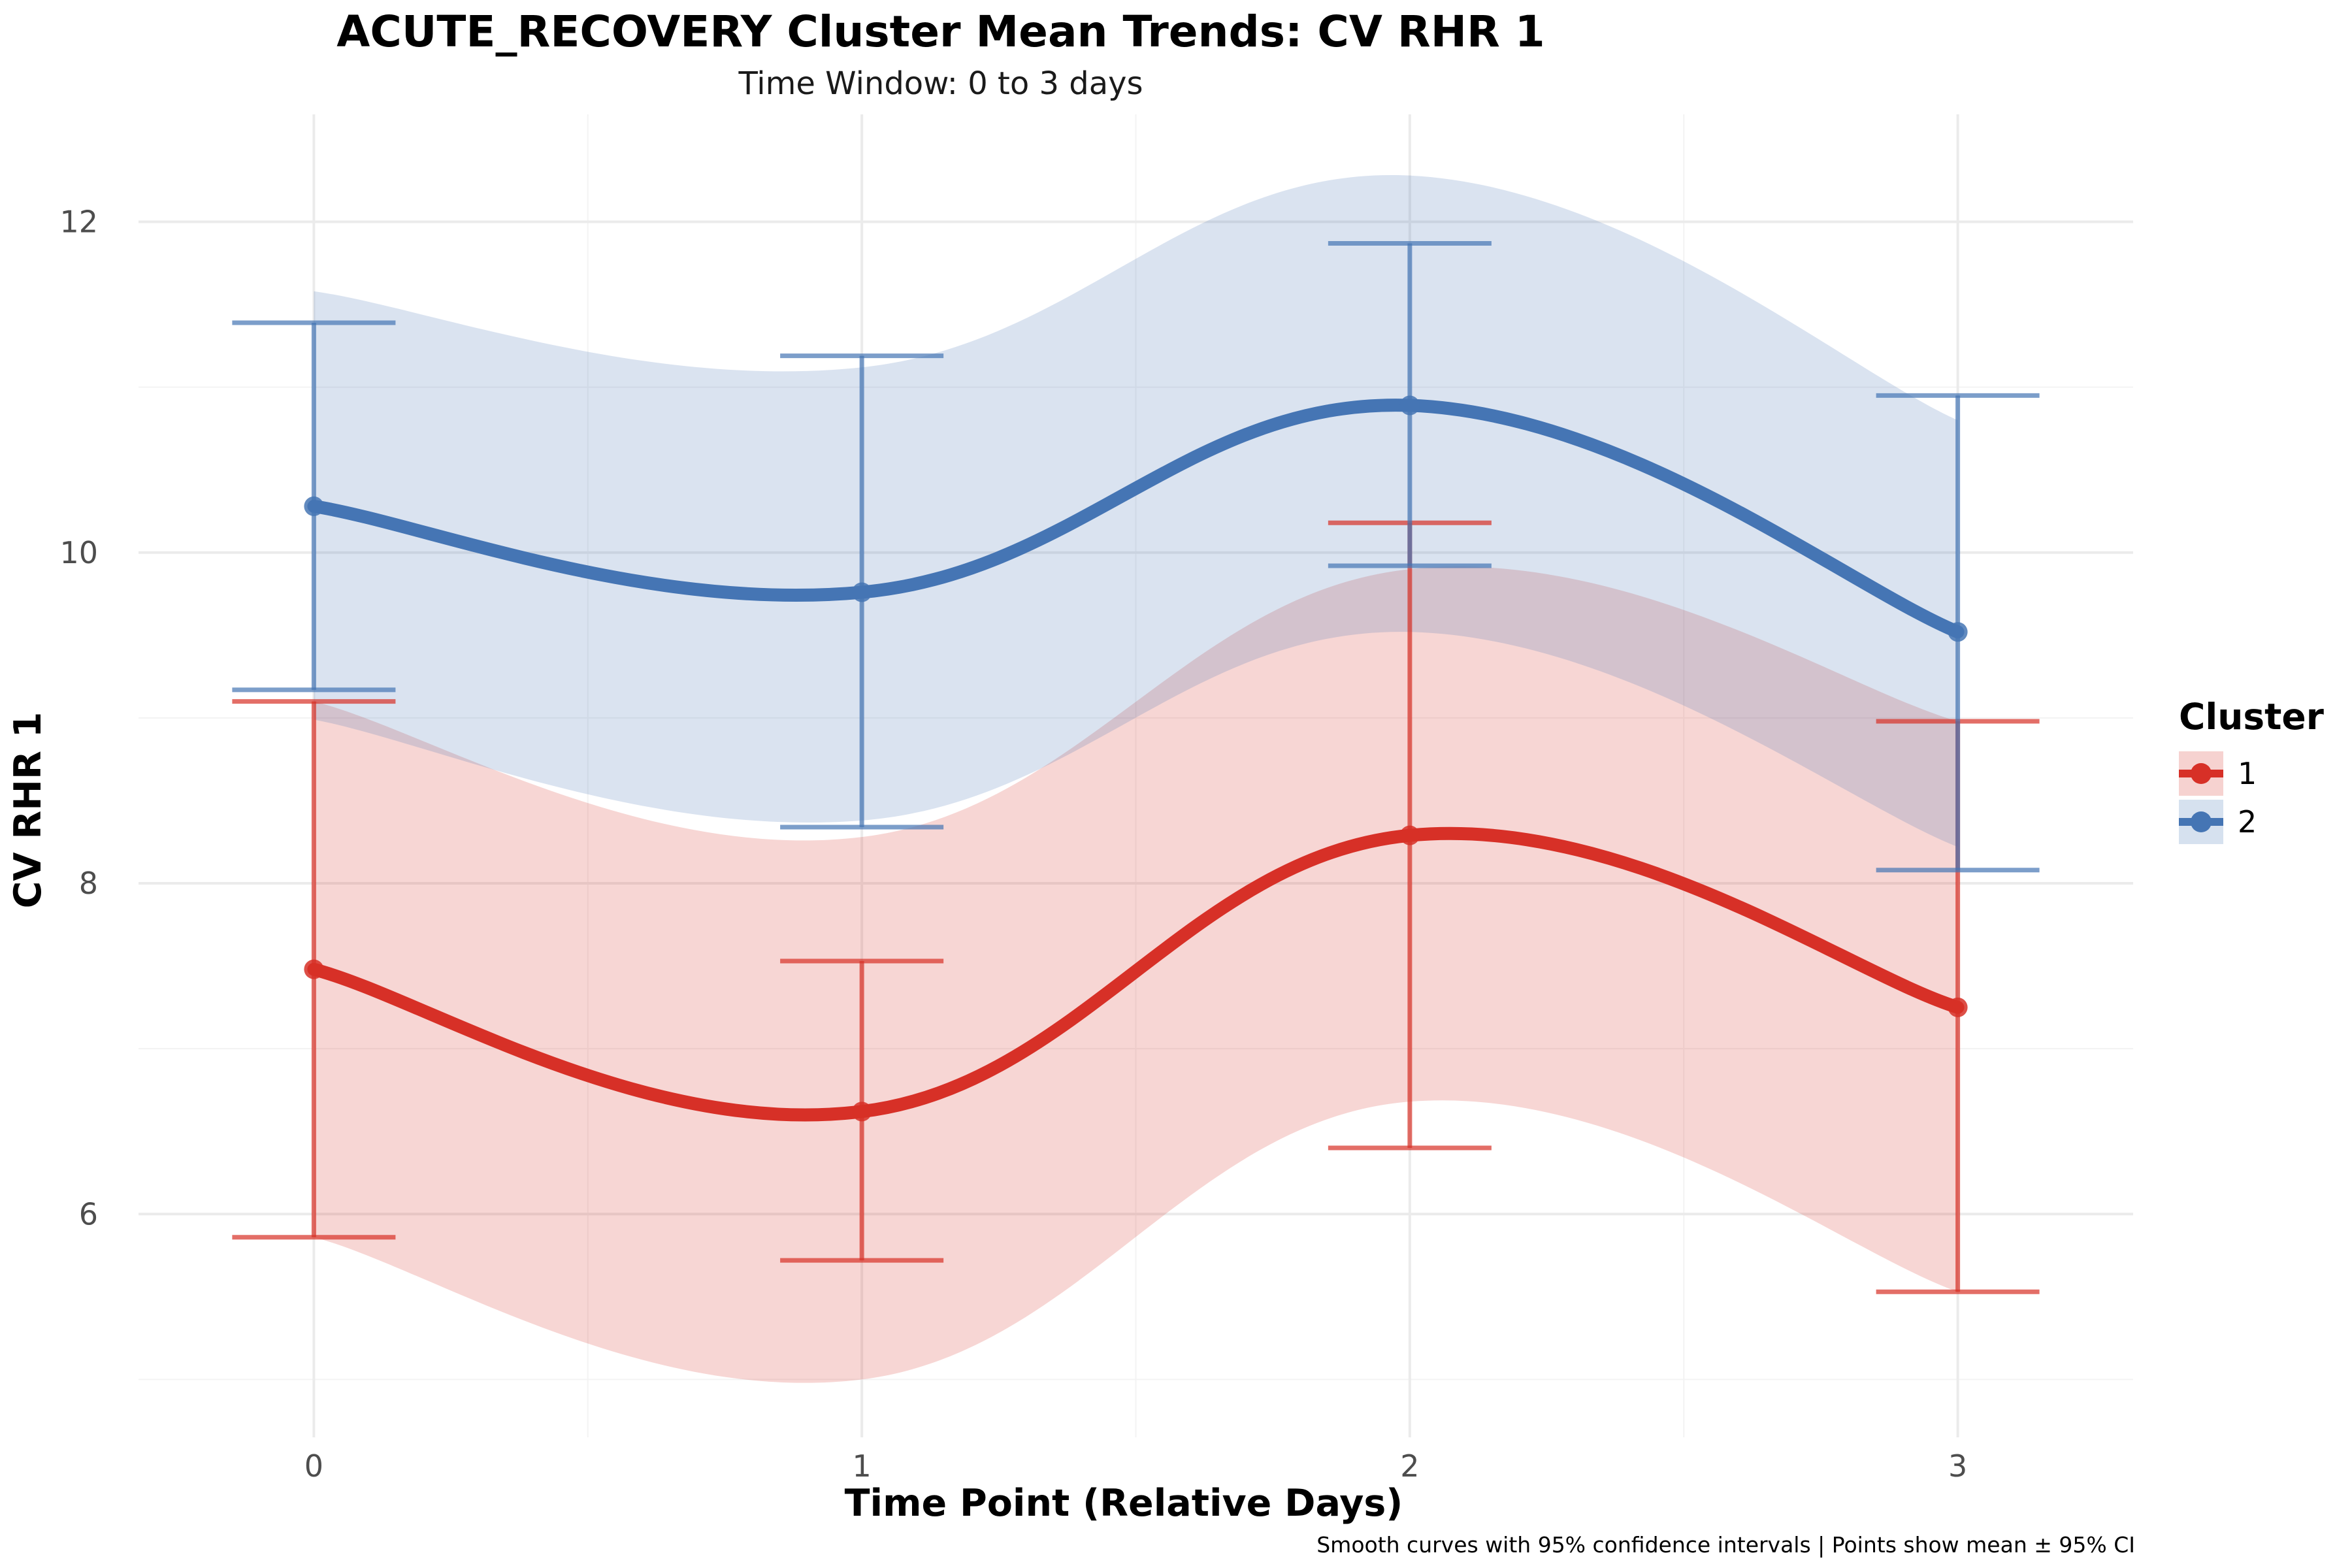 This screenshot has width=2352, height=1568. What do you see at coordinates (88, 883) in the screenshot?
I see `y-tick-label: 8` at bounding box center [88, 883].